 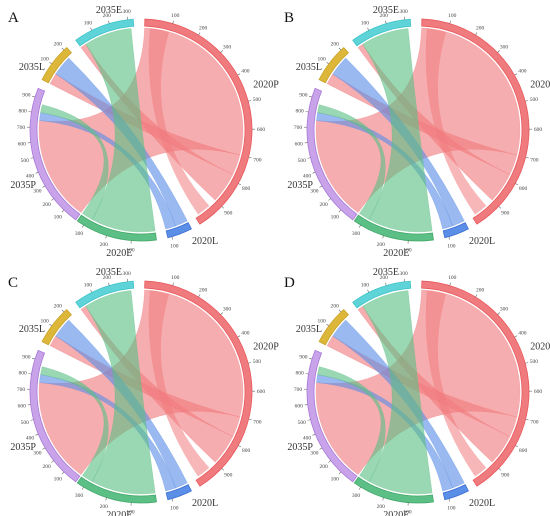 I want to click on segment-label-2035l: 2035L, so click(x=32, y=329).